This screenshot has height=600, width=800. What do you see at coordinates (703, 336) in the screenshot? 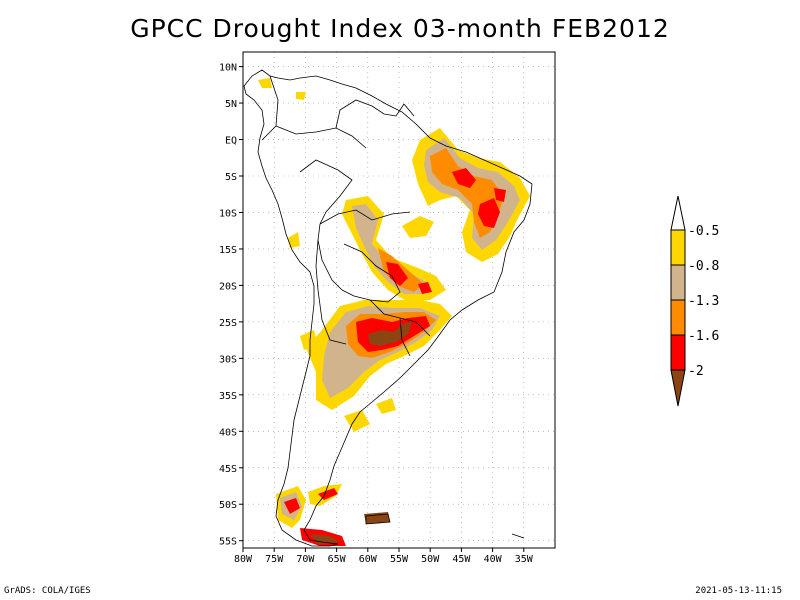
I see `legend-label: -1.6` at bounding box center [703, 336].